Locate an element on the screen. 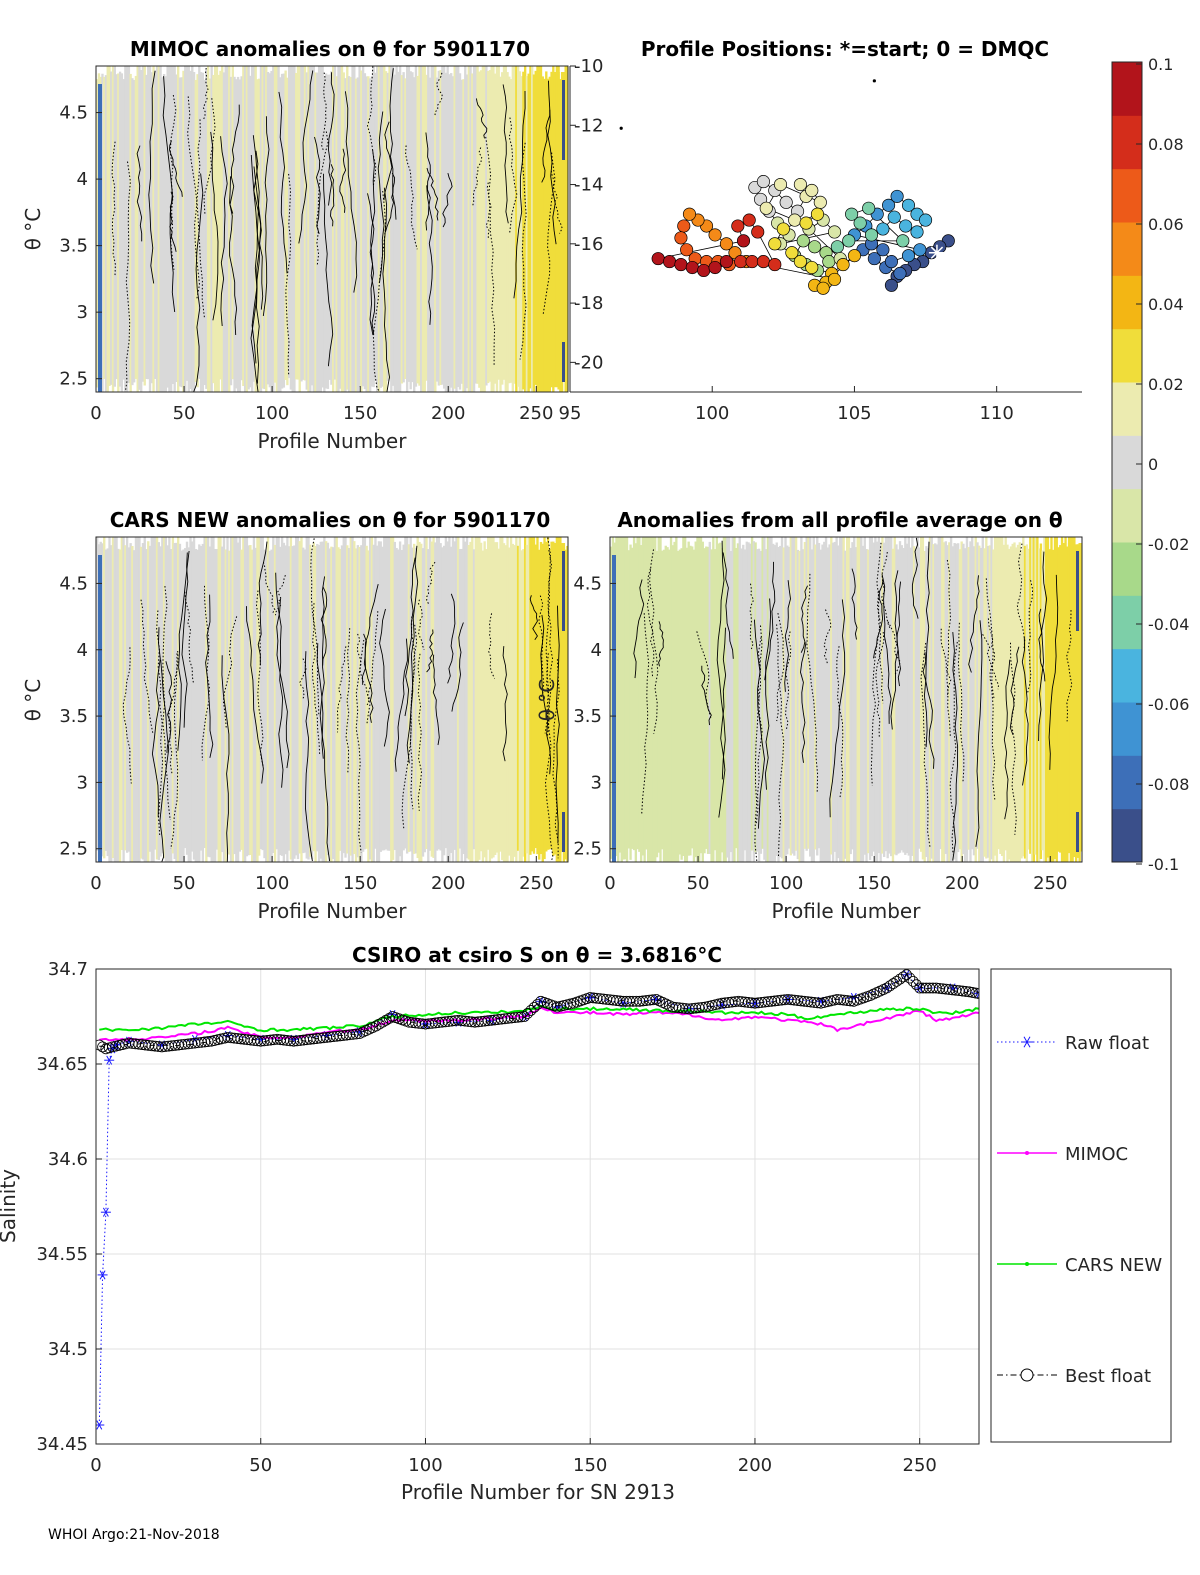 This screenshot has height=1575, width=1200. colorbar-tick-label: -0.02 is located at coordinates (1168, 544).